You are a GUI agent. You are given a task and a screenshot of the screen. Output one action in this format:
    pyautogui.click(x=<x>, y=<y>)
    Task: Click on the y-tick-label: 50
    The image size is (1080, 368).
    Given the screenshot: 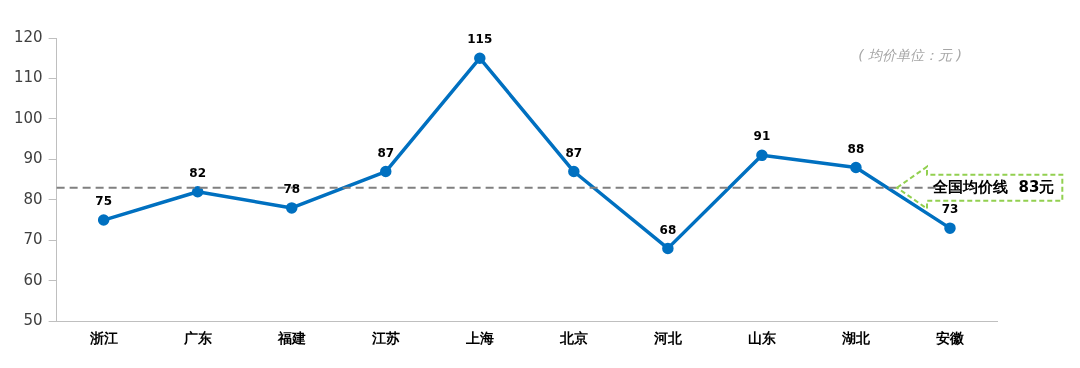 What is the action you would take?
    pyautogui.click(x=33, y=320)
    